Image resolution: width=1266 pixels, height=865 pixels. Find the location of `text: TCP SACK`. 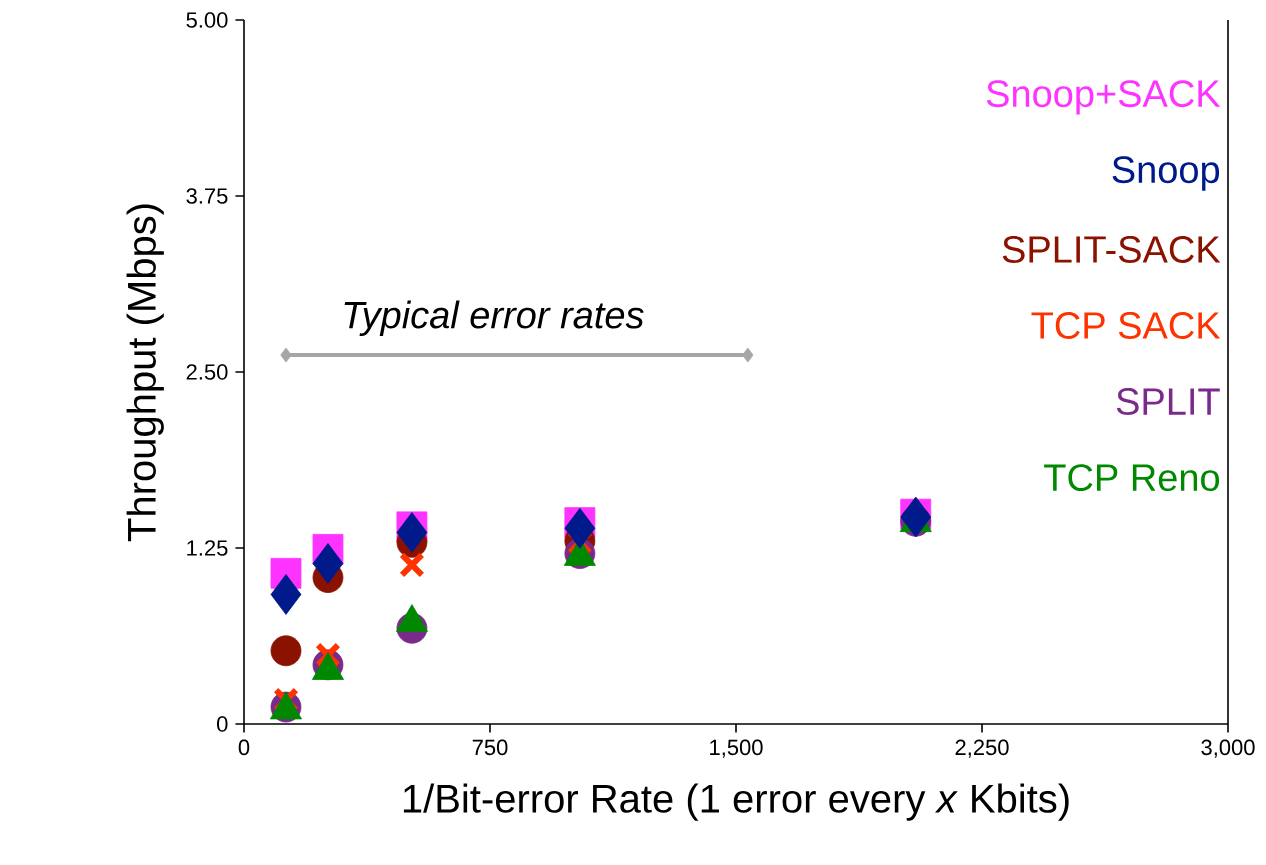

text: TCP SACK is located at coordinates (1126, 325).